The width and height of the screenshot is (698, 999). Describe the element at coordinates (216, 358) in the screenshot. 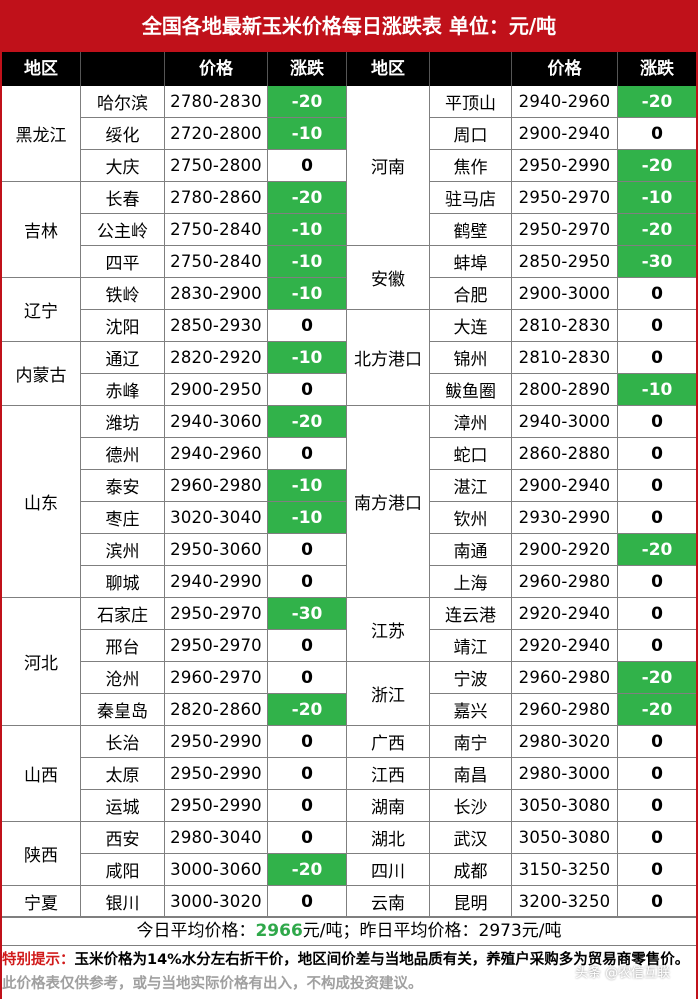

I see `price-cell: 2820-2920` at that location.